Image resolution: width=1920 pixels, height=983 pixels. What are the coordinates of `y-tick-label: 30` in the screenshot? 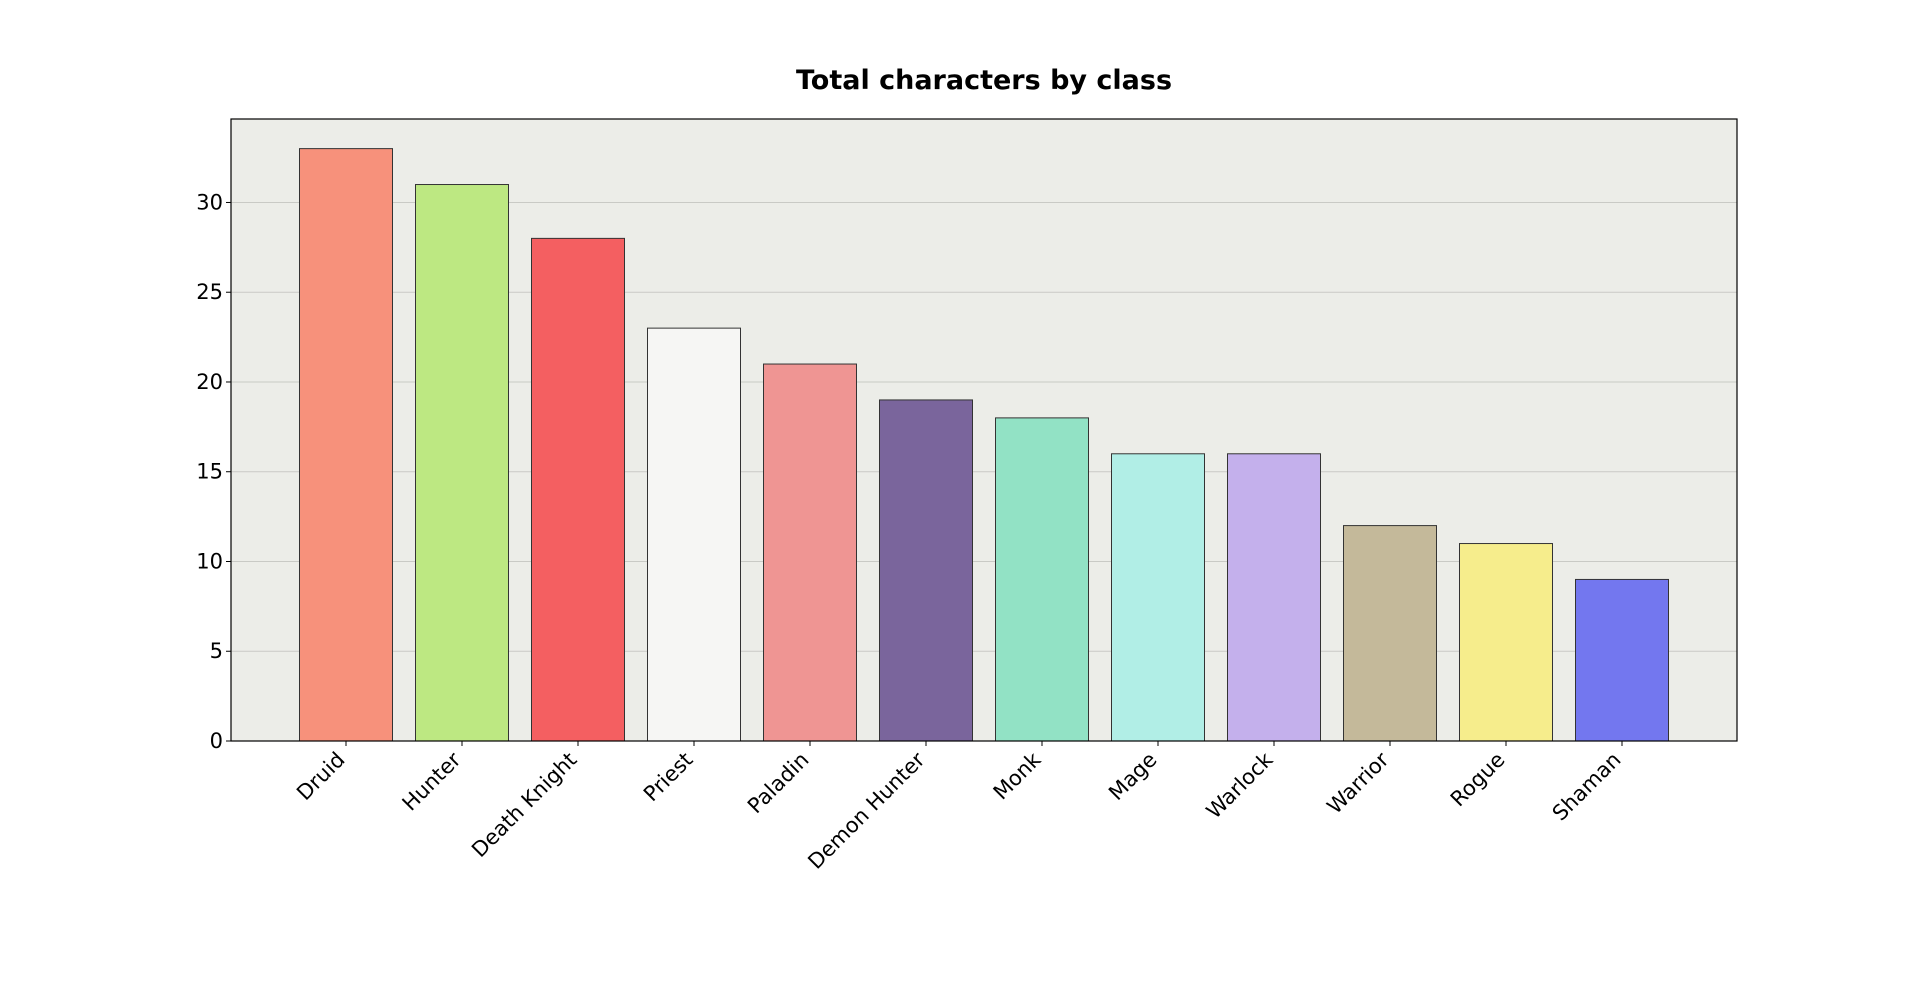 It's located at (209, 202).